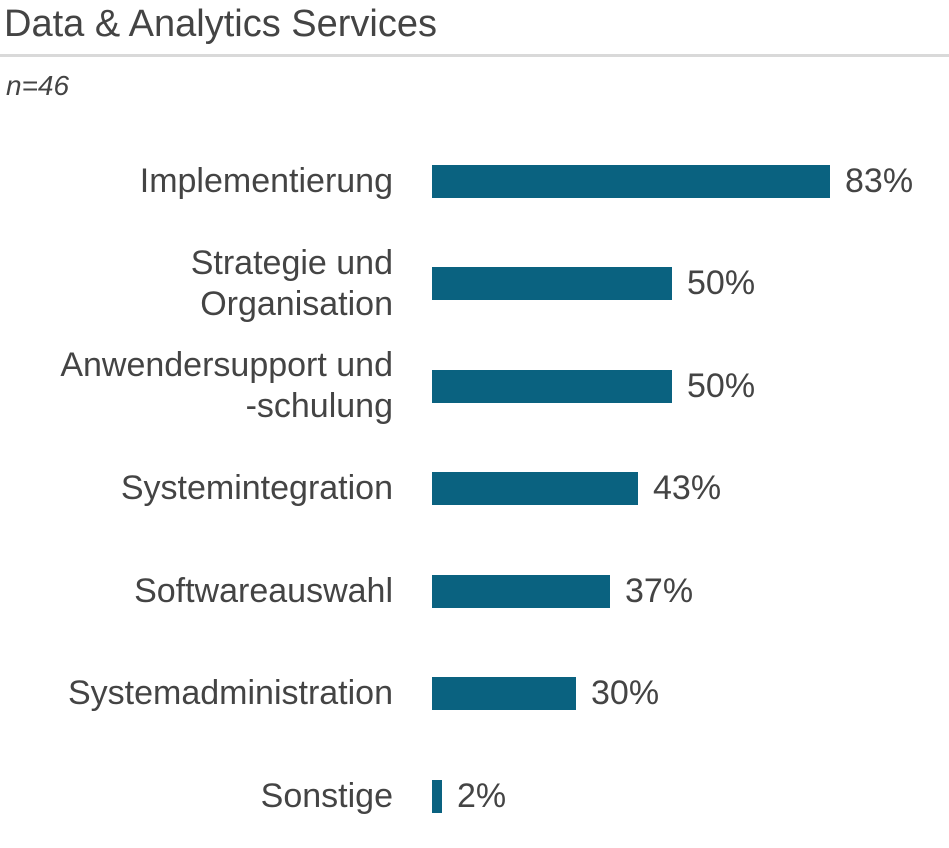 This screenshot has height=848, width=949. What do you see at coordinates (230, 693) in the screenshot?
I see `category-label: Systemadministration` at bounding box center [230, 693].